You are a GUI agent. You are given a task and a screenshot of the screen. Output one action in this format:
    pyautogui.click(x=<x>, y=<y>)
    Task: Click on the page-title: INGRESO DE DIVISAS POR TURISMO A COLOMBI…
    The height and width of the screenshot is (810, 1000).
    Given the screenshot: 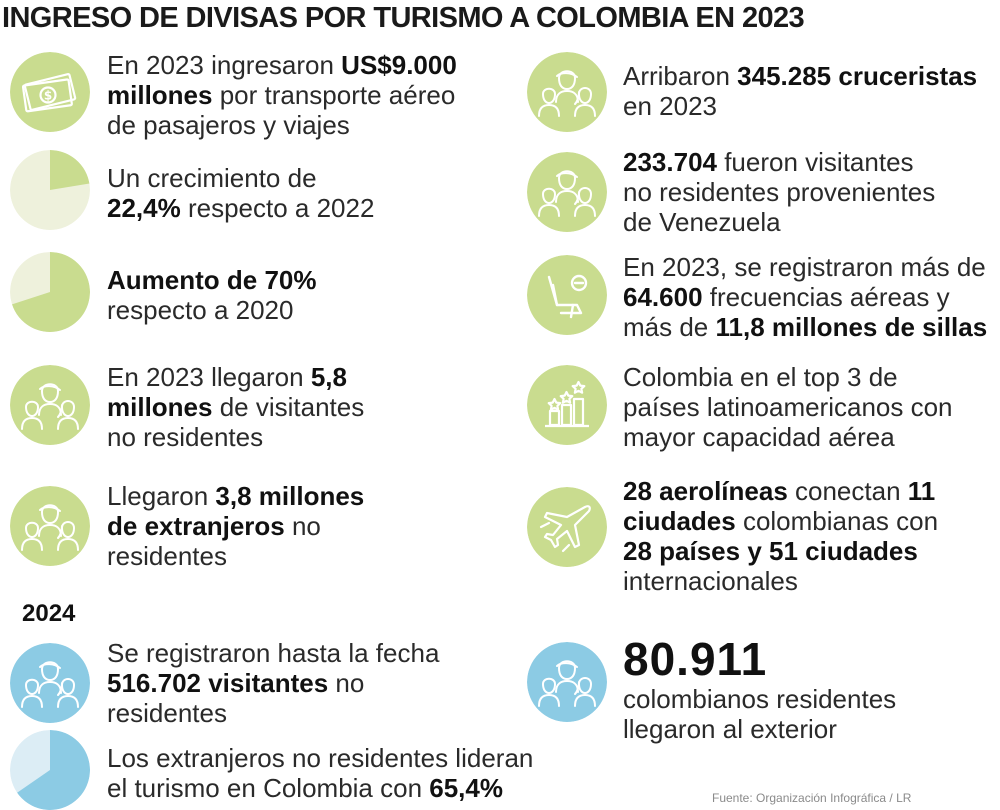 What is the action you would take?
    pyautogui.click(x=403, y=18)
    